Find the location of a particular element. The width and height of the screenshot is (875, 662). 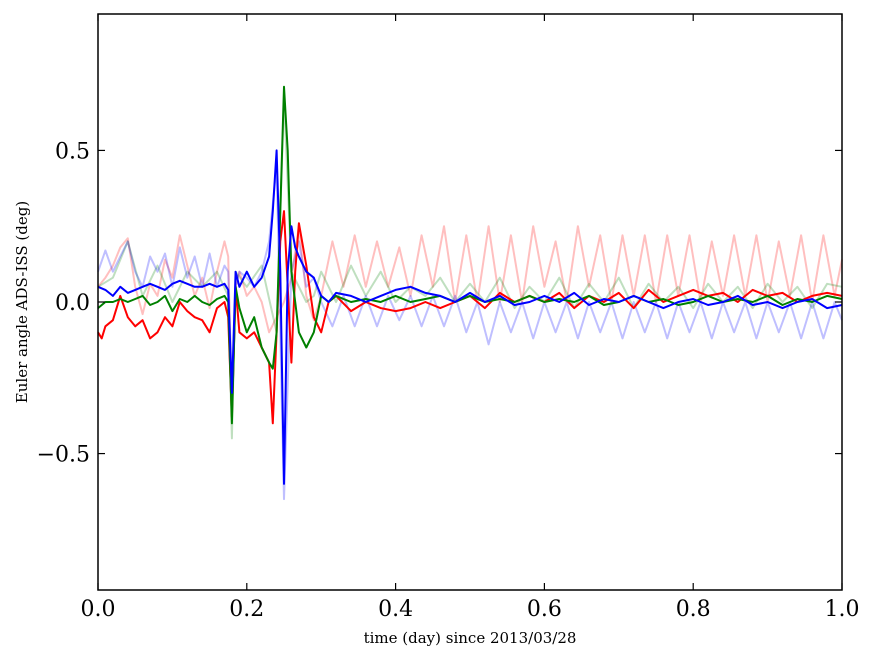

y-tick-label: −0.5 is located at coordinates (63, 455).